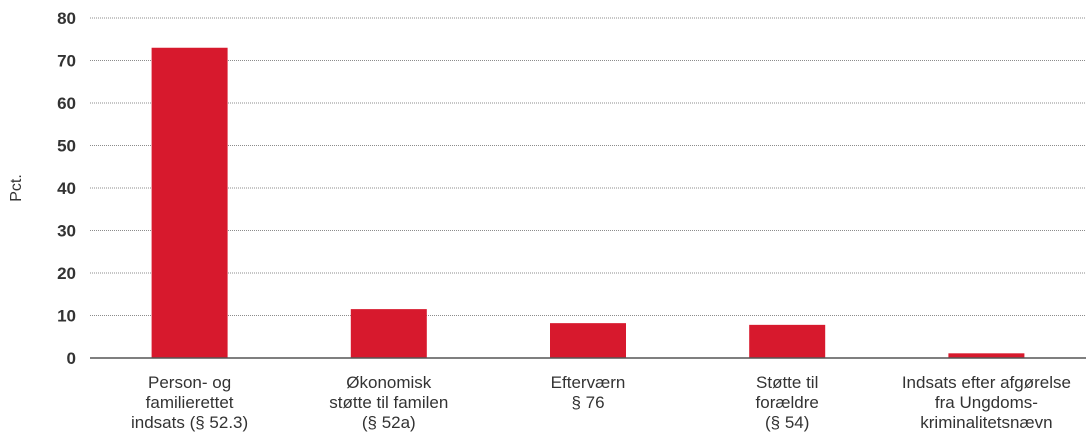  I want to click on x-tick-label-line: støtte til familen, so click(388, 402).